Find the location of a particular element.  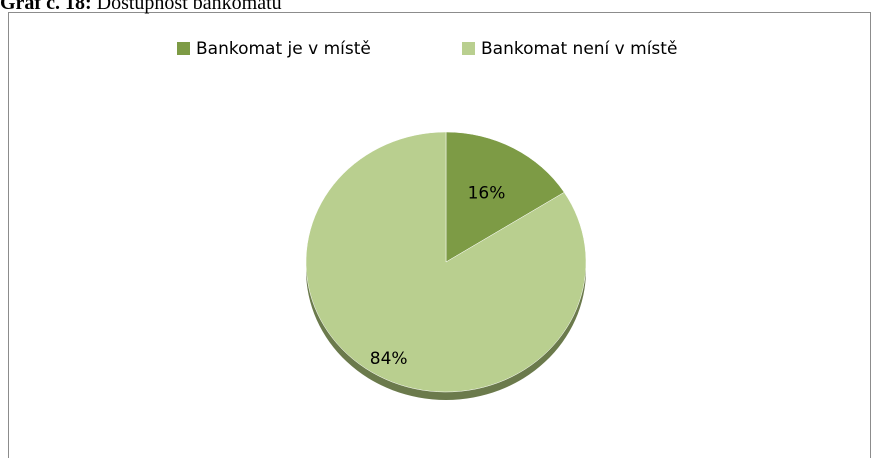

legend-label: Bankomat není v místě is located at coordinates (579, 49).